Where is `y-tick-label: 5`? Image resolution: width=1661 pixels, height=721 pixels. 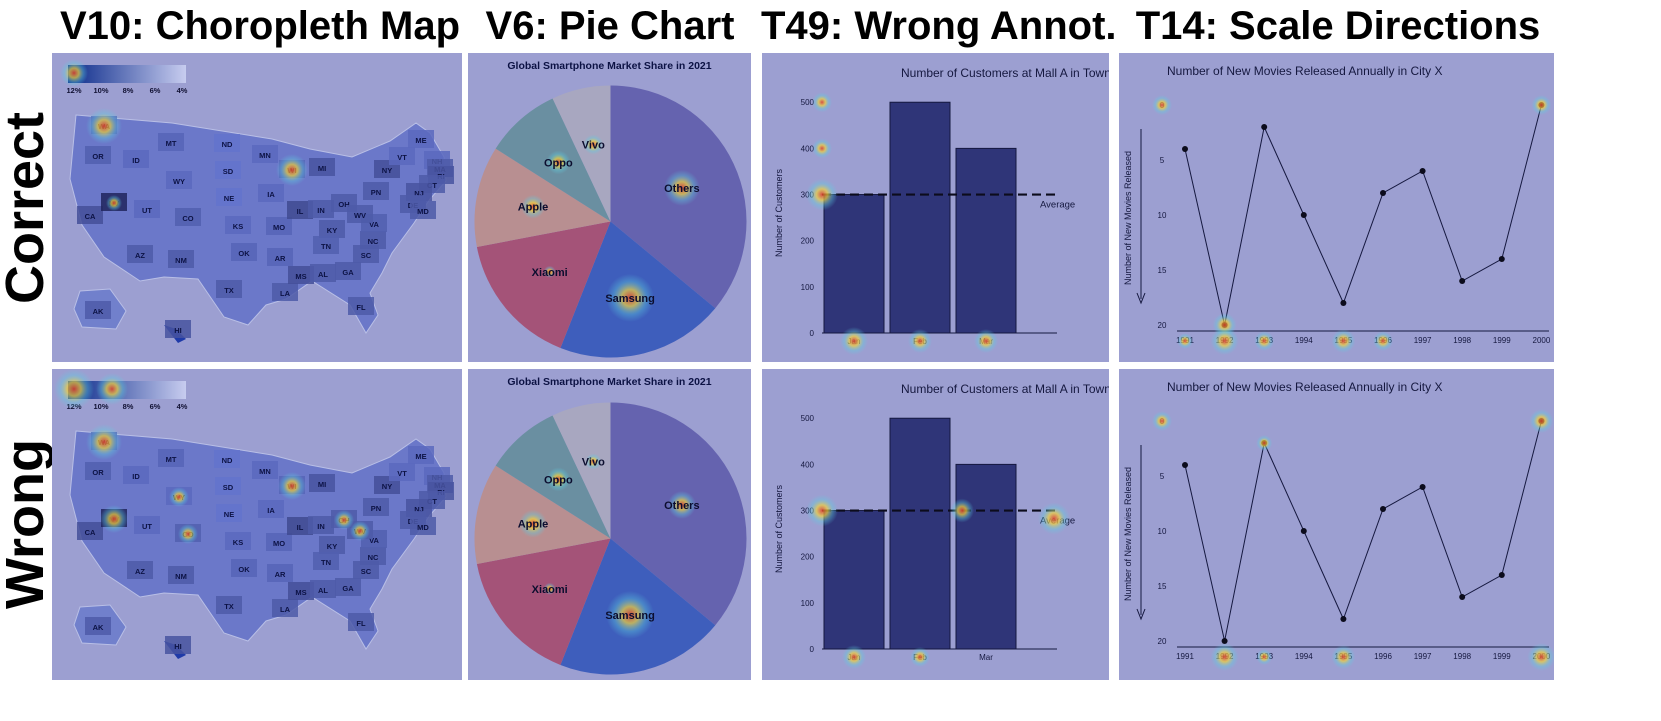
y-tick-label: 5 is located at coordinates (1162, 160).